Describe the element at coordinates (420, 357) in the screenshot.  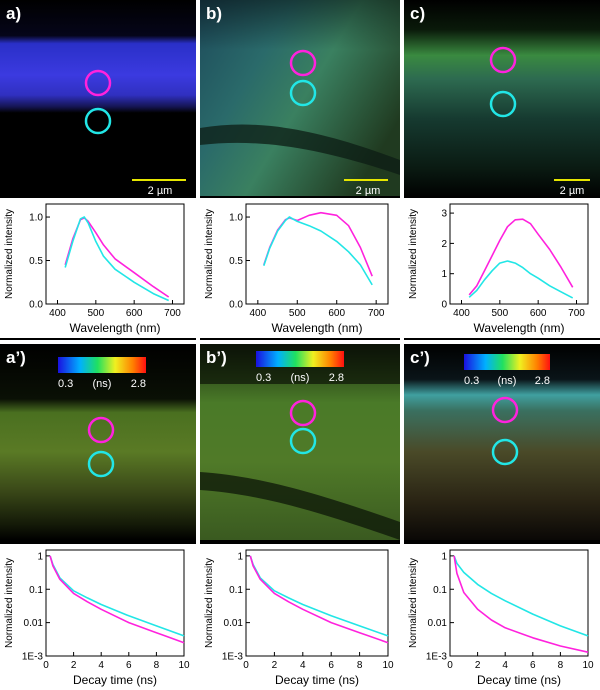
I see `panel-label-c-prime: c’)` at that location.